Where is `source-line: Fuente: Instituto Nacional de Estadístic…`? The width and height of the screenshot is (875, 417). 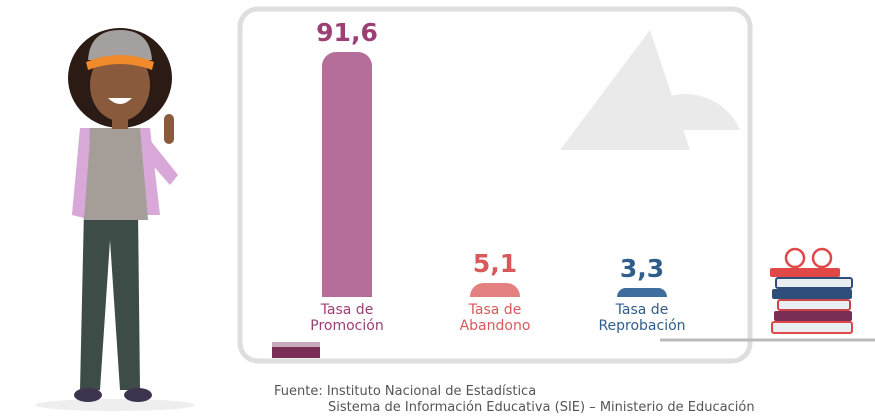 source-line: Fuente: Instituto Nacional de Estadístic… is located at coordinates (405, 391).